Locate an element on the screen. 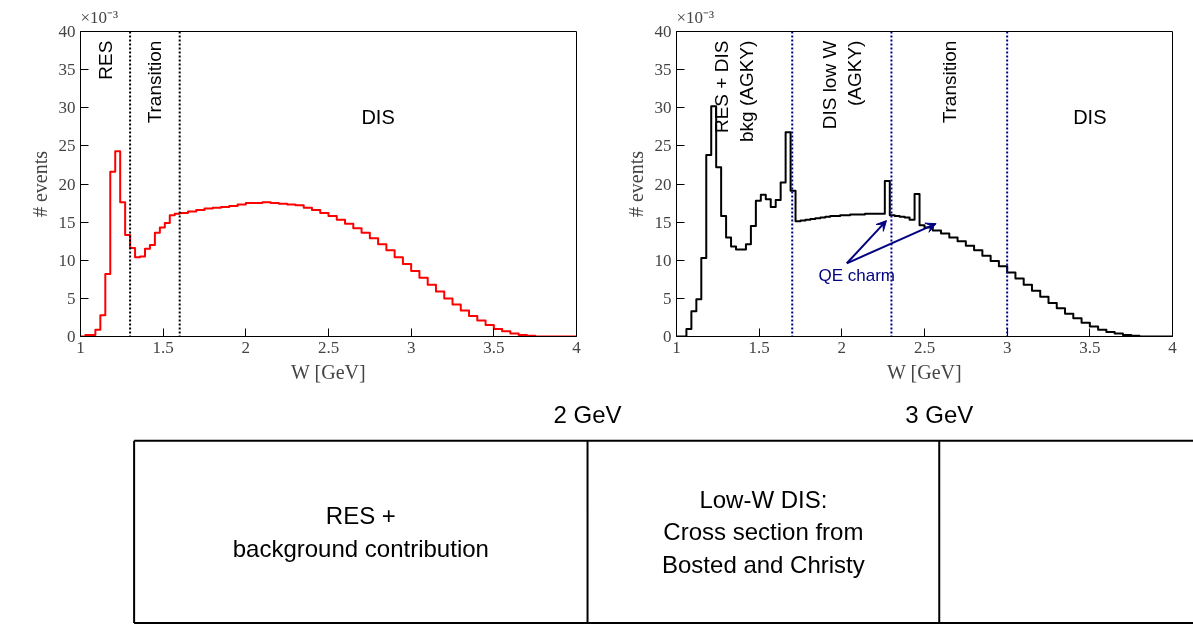 Image resolution: width=1193 pixels, height=627 pixels. annotation: RES is located at coordinates (105, 60).